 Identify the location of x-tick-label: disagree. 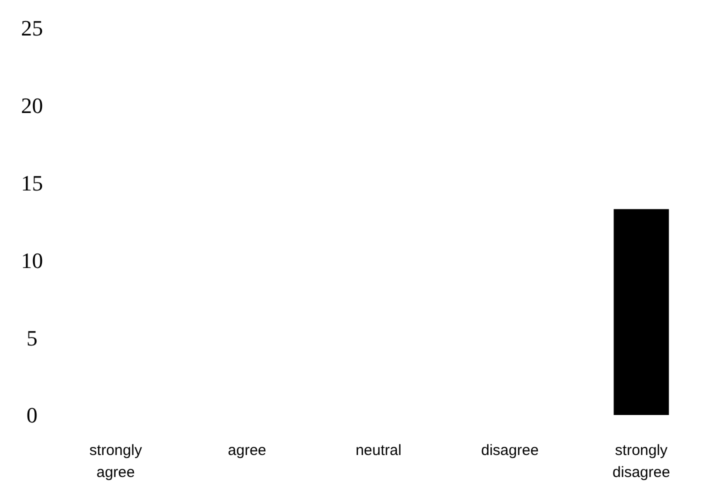
(510, 450).